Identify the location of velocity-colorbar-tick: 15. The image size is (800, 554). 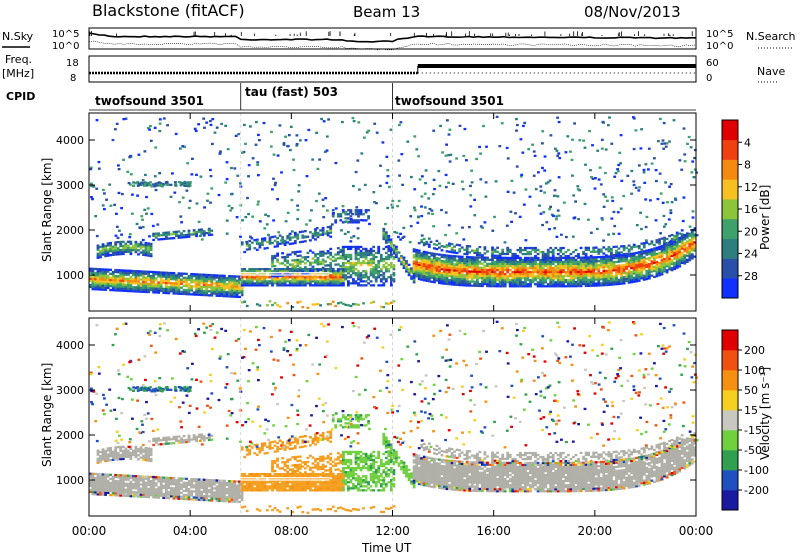
(751, 410).